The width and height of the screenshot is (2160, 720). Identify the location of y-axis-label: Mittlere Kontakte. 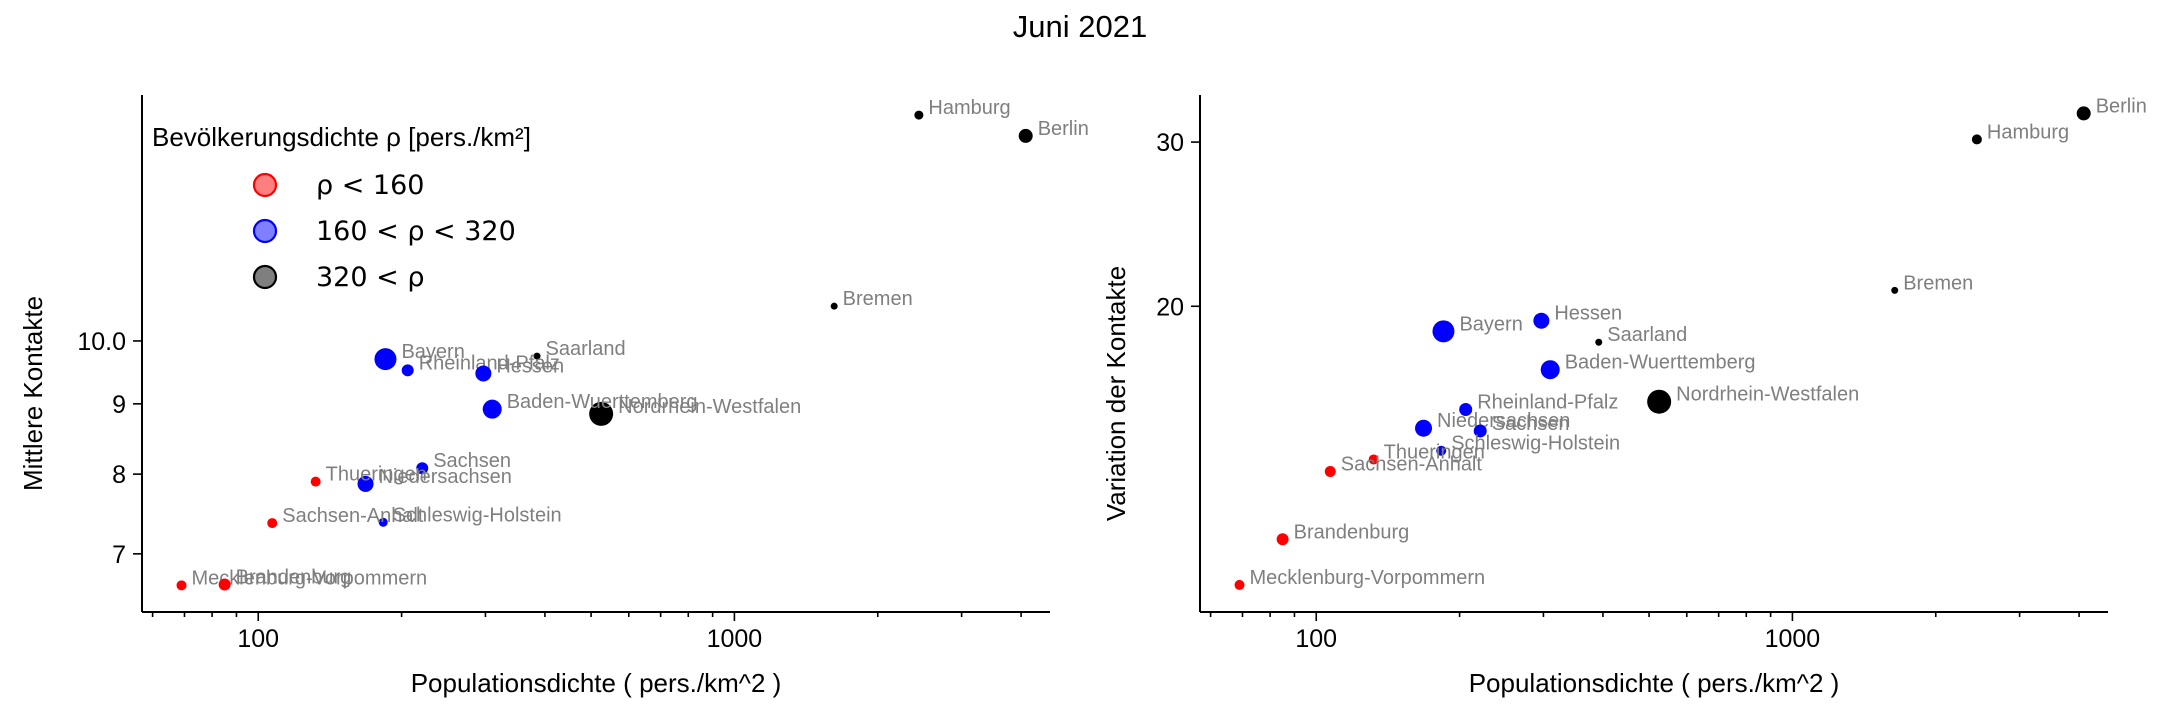
(33, 393).